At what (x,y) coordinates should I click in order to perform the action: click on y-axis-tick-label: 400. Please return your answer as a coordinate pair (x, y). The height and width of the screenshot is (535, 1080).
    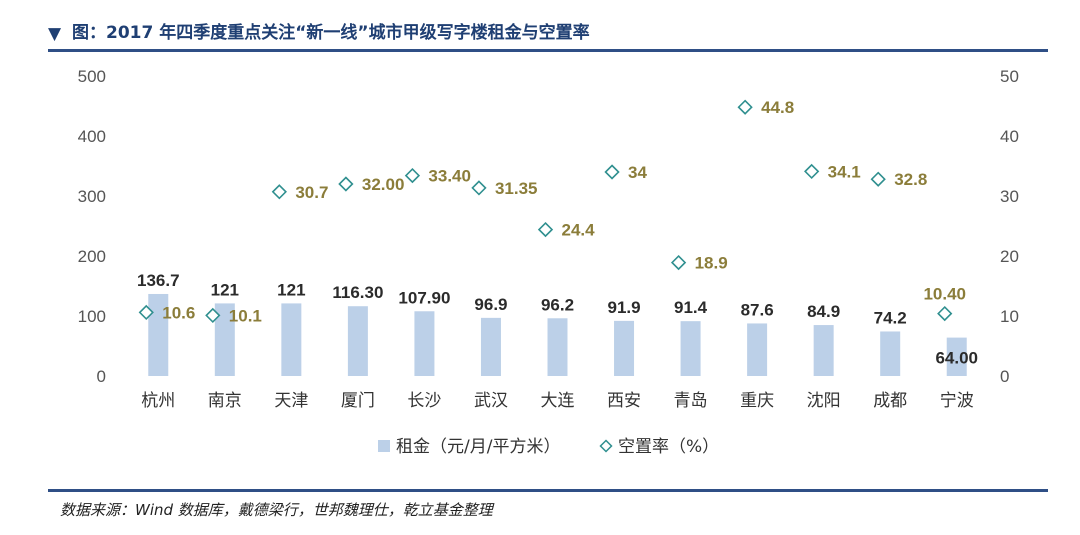
    Looking at the image, I should click on (92, 136).